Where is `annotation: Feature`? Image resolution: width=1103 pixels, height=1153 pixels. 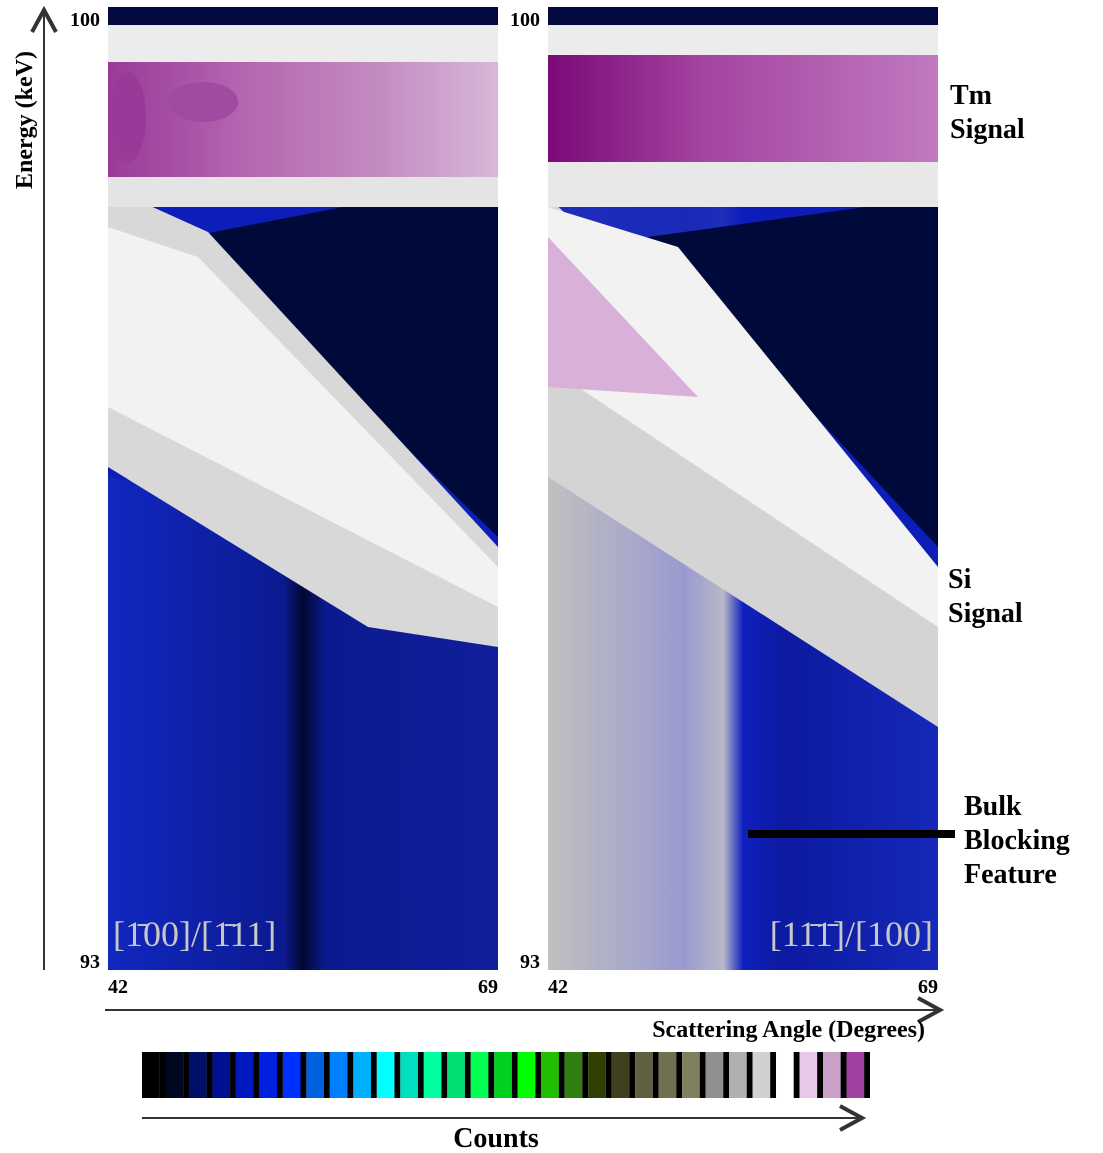
annotation: Feature is located at coordinates (1010, 874).